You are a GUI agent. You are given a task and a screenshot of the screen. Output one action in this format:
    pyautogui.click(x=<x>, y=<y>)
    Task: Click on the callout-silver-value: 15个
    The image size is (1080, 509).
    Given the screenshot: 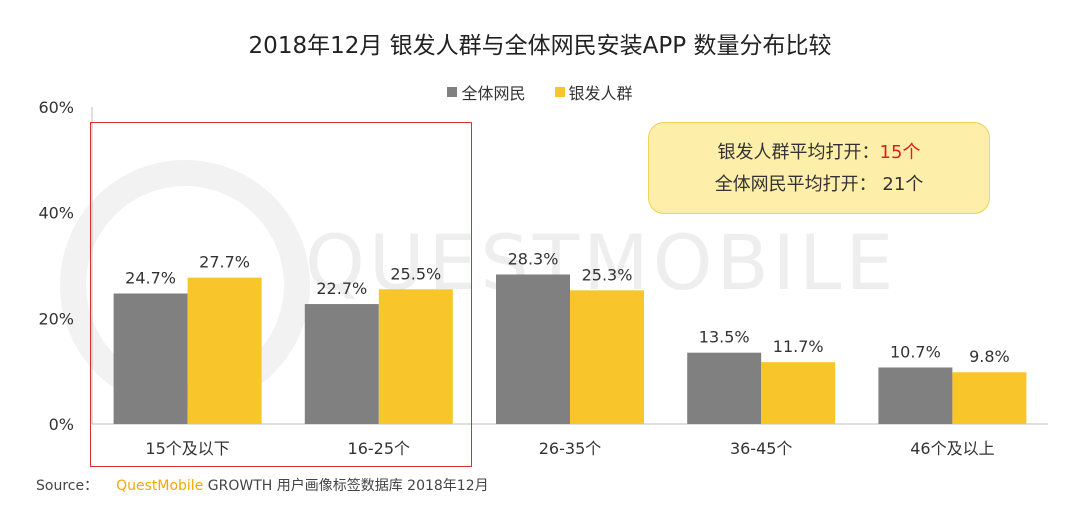 What is the action you would take?
    pyautogui.click(x=900, y=152)
    